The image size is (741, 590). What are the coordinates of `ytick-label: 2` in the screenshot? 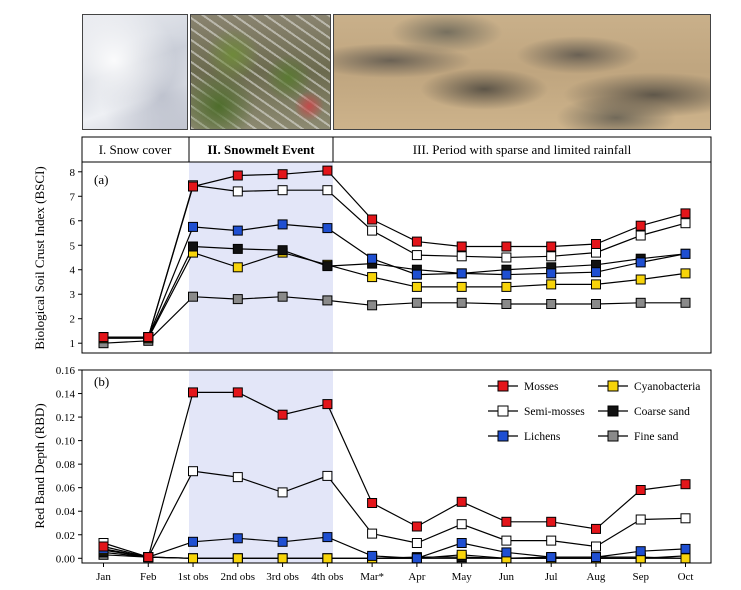 It's located at (73, 320).